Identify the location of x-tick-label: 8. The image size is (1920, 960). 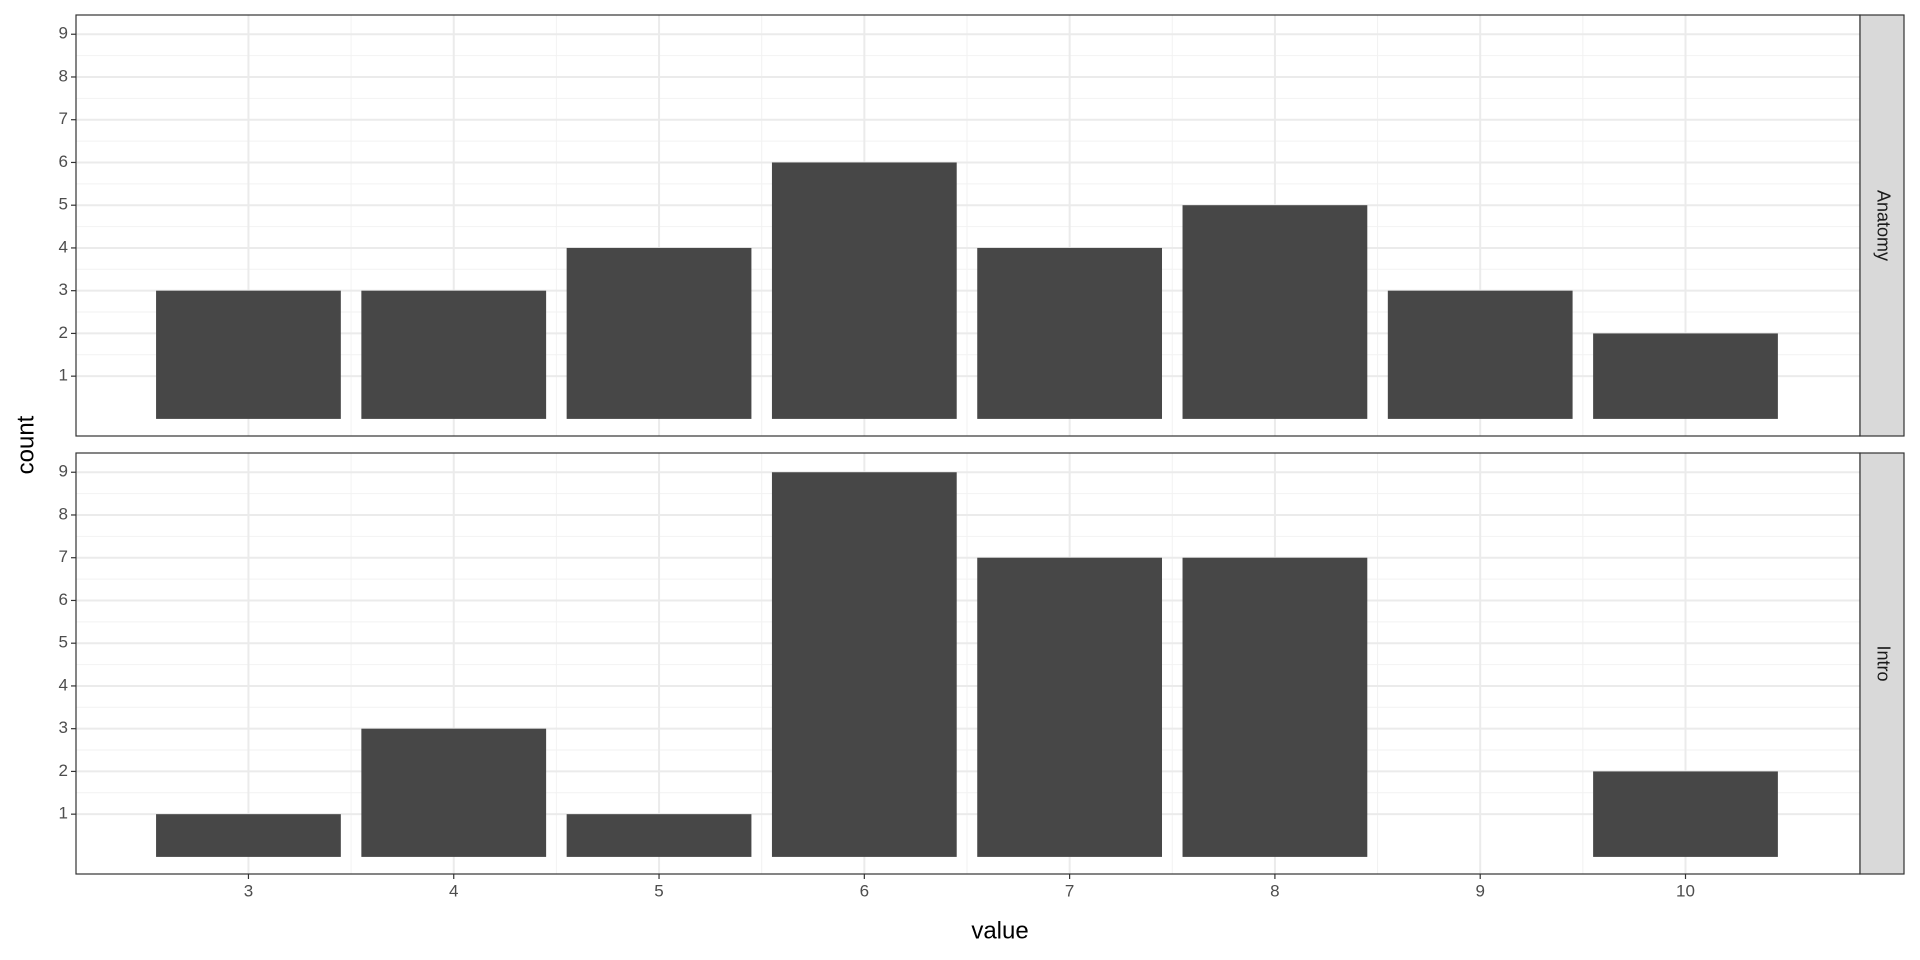
(1274, 890).